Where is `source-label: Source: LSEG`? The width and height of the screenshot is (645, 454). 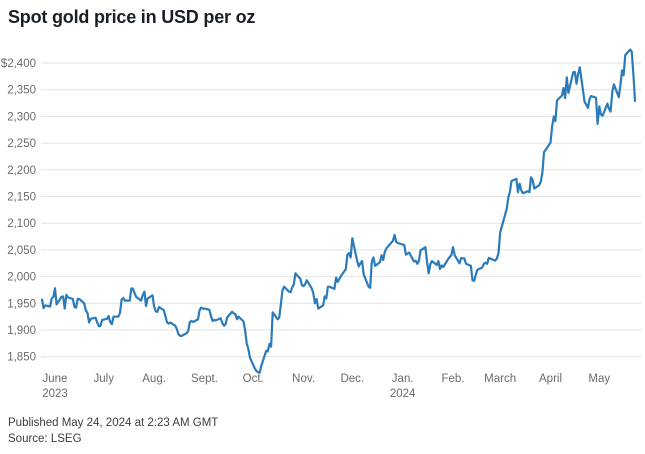 source-label: Source: LSEG is located at coordinates (45, 439).